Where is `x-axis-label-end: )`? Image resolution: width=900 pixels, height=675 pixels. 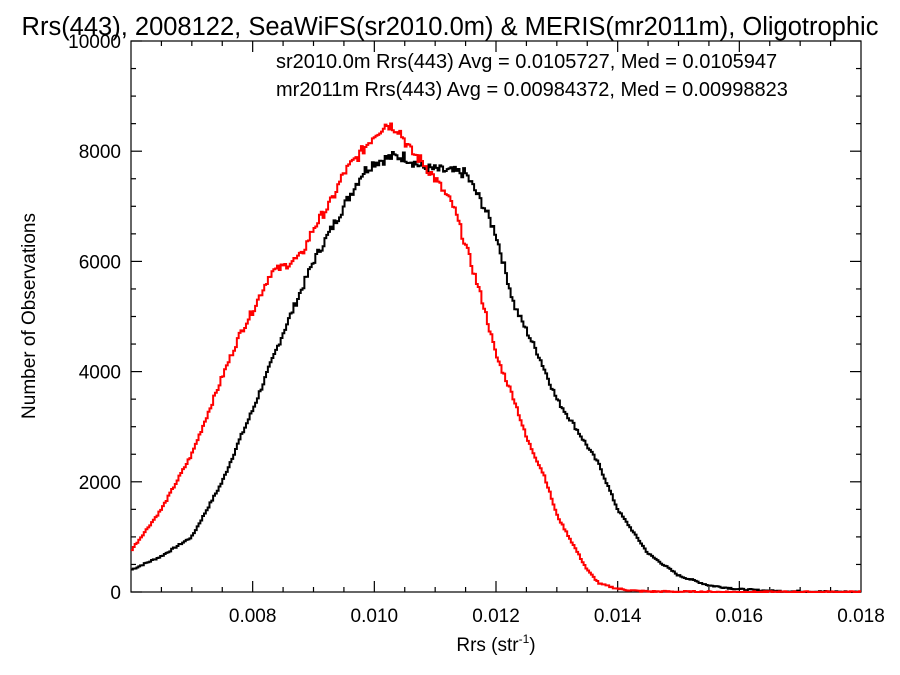
x-axis-label-end: ) is located at coordinates (532, 645).